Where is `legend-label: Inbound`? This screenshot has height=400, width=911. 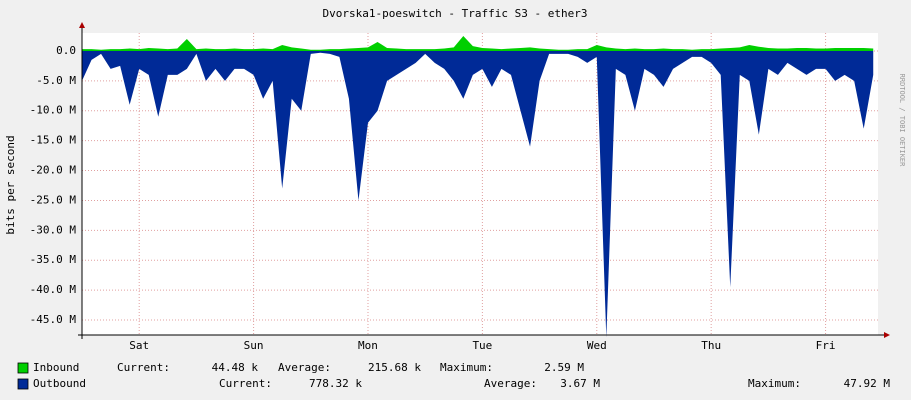
legend-label: Inbound is located at coordinates (56, 367).